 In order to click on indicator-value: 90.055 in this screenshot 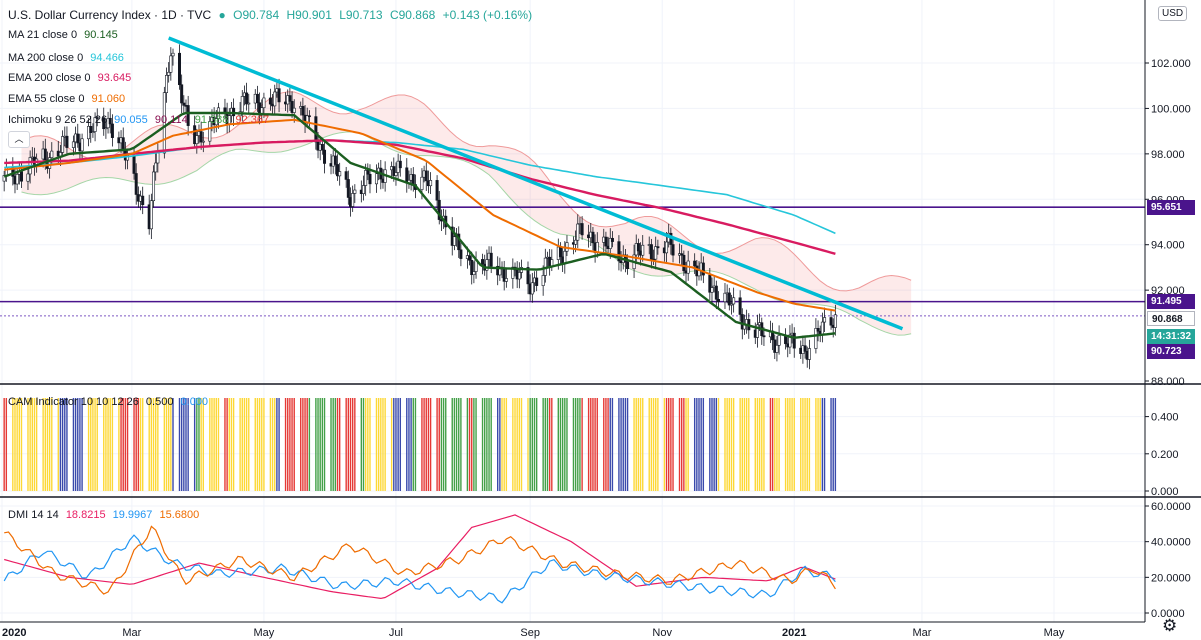, I will do `click(131, 120)`.